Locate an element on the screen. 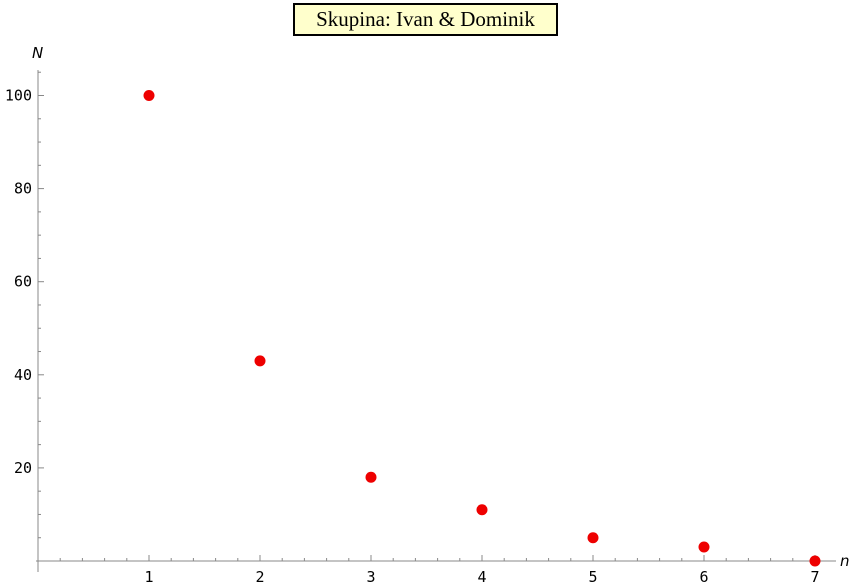  x-tick-label: 6 is located at coordinates (703, 575).